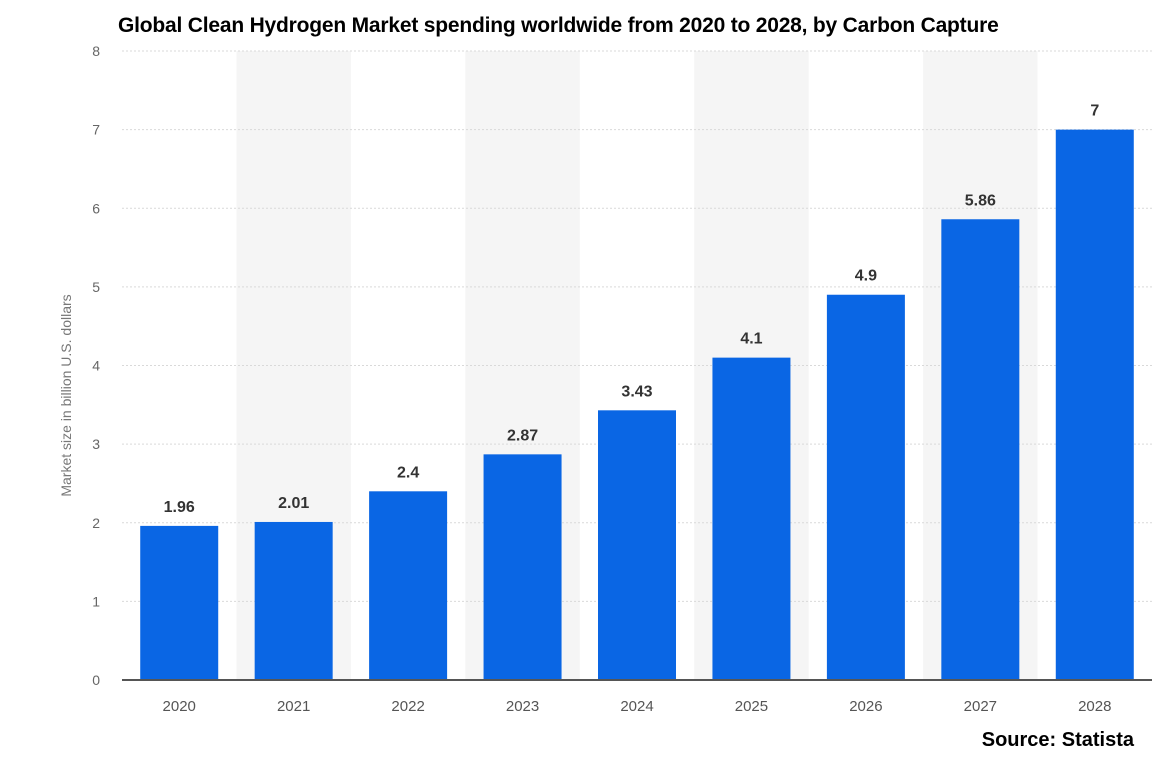 The width and height of the screenshot is (1156, 764). What do you see at coordinates (865, 706) in the screenshot?
I see `x-tick-label: 2026` at bounding box center [865, 706].